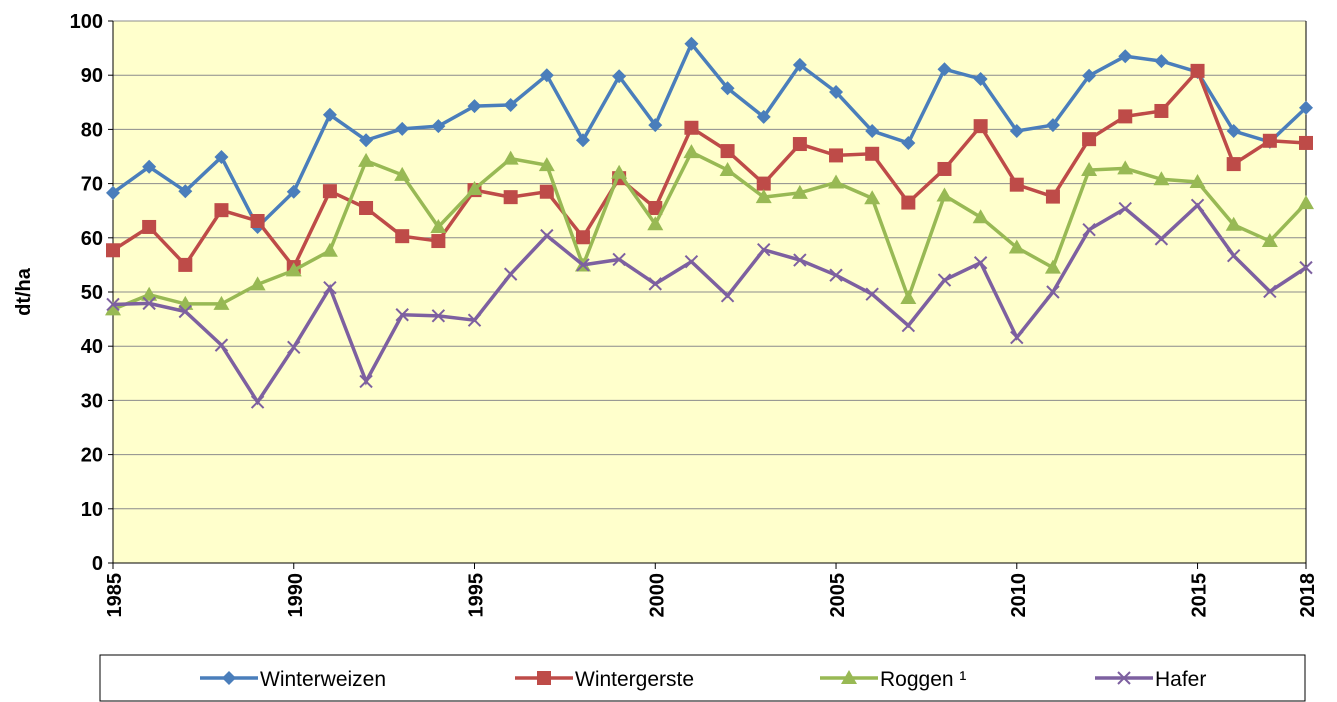 The width and height of the screenshot is (1337, 702). I want to click on x-tick-label: 2010, so click(1019, 595).